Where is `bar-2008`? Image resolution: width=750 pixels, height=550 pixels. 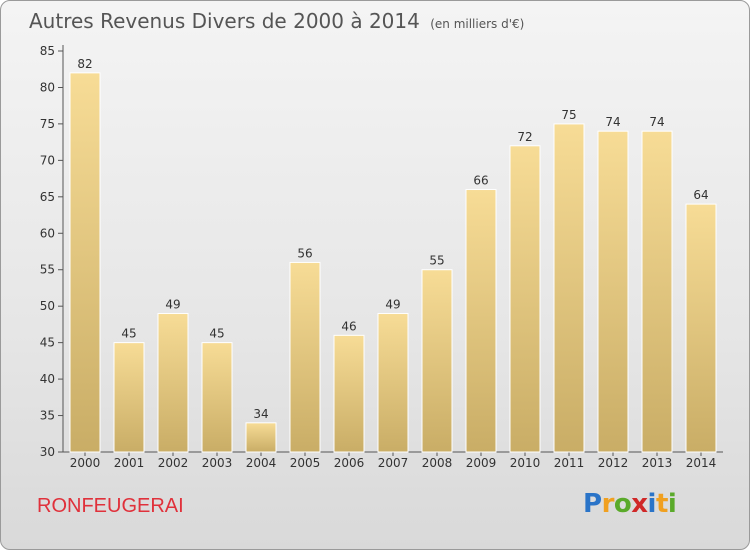 bar-2008 is located at coordinates (437, 361).